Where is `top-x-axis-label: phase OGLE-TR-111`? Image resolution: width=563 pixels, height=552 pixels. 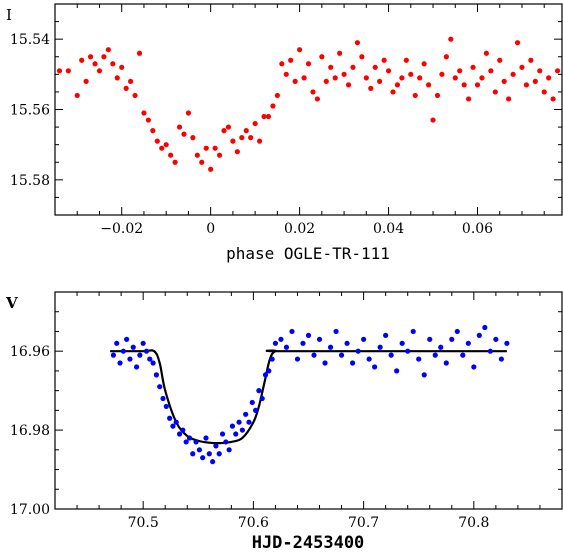 top-x-axis-label: phase OGLE-TR-111 is located at coordinates (308, 253).